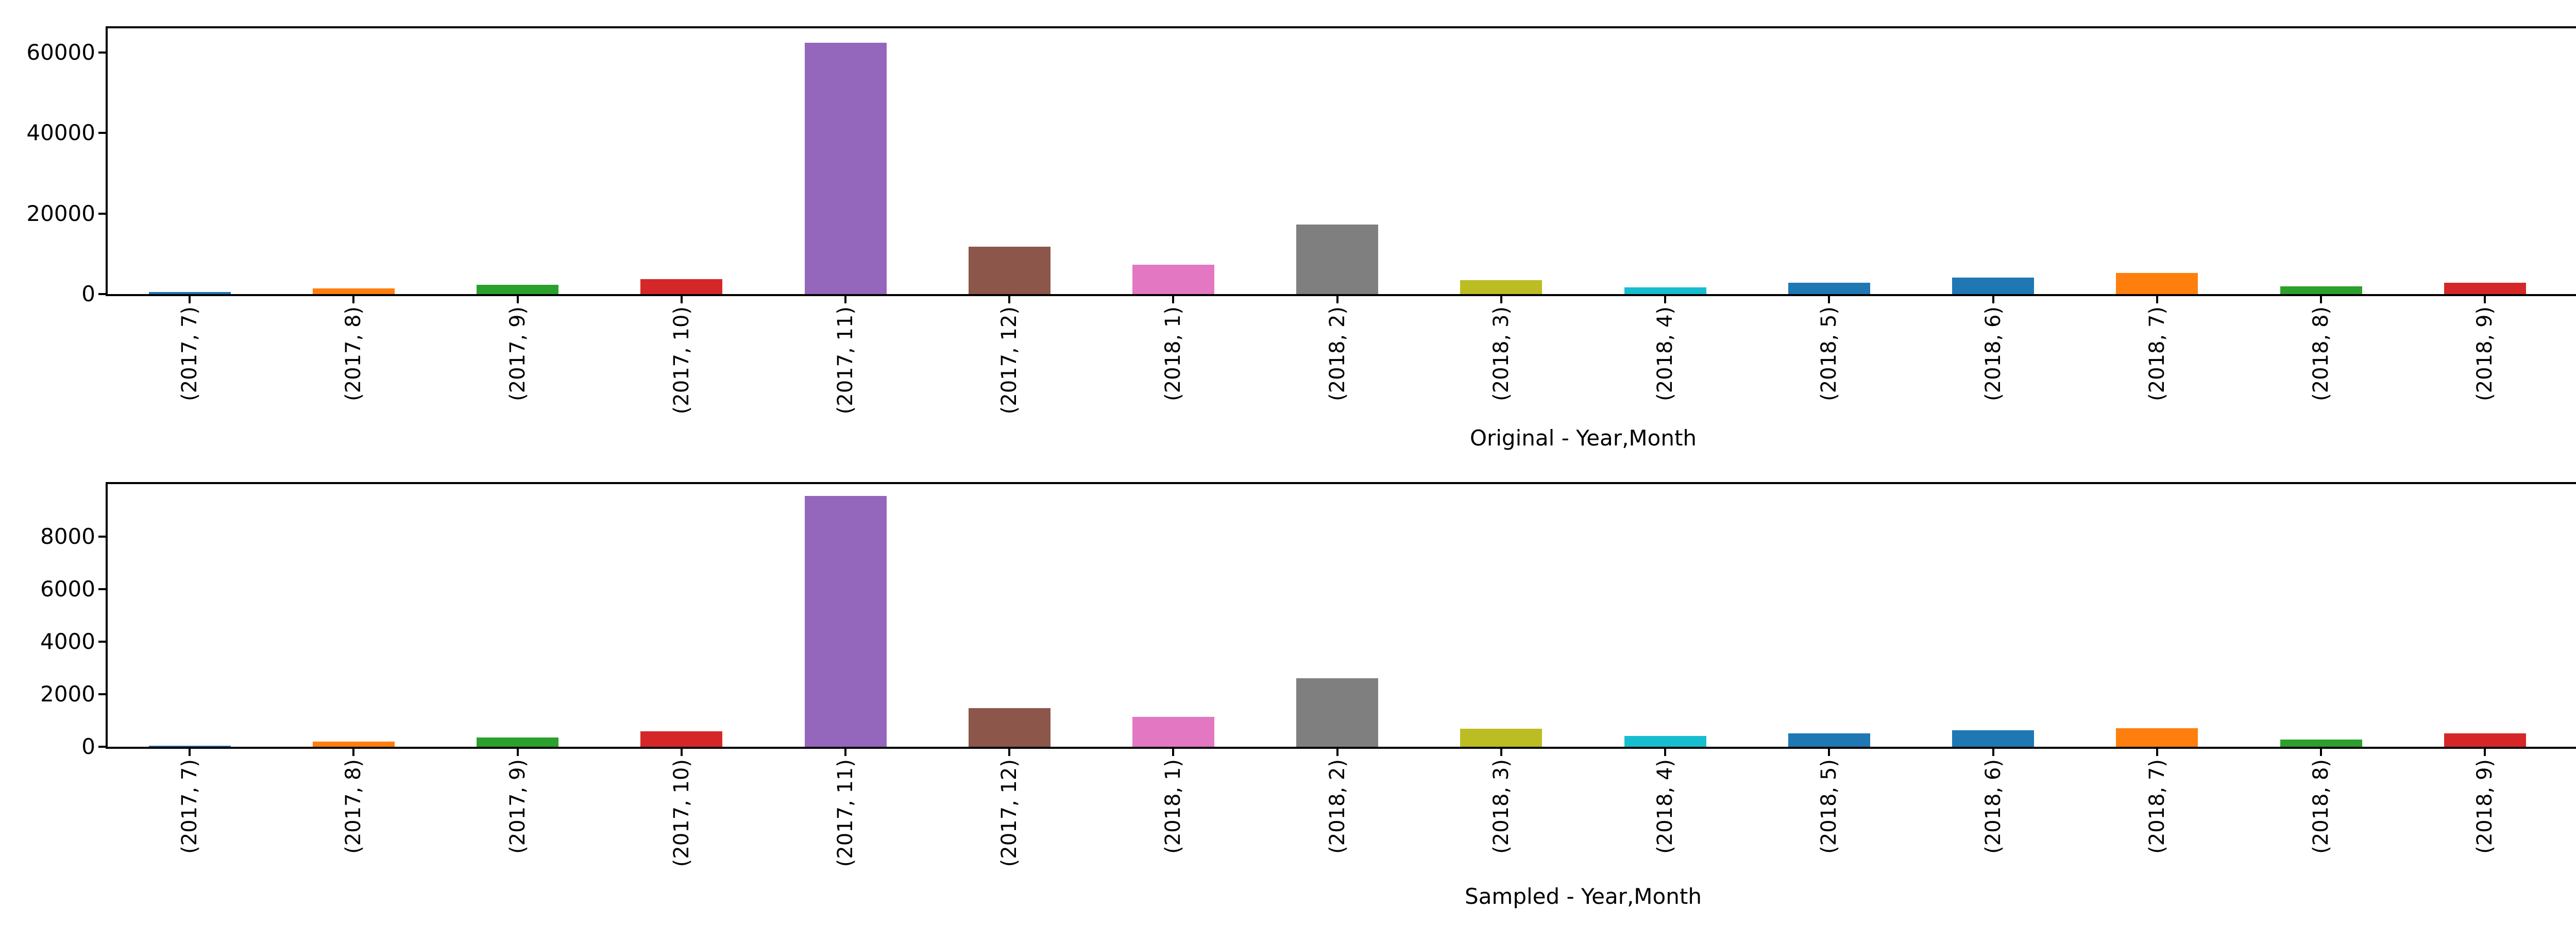  Describe the element at coordinates (67, 536) in the screenshot. I see `y-tick-label: 8000` at that location.